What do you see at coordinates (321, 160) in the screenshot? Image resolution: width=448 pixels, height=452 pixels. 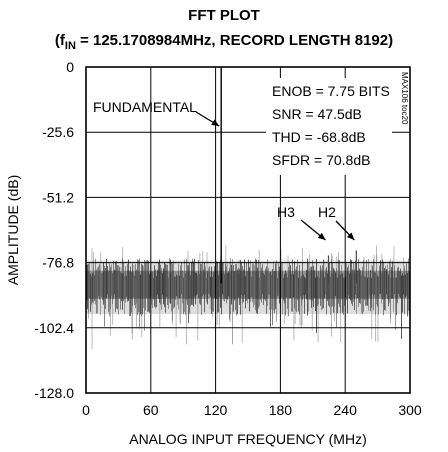 I see `metric-sfdr: SFDR = 70.8dB` at bounding box center [321, 160].